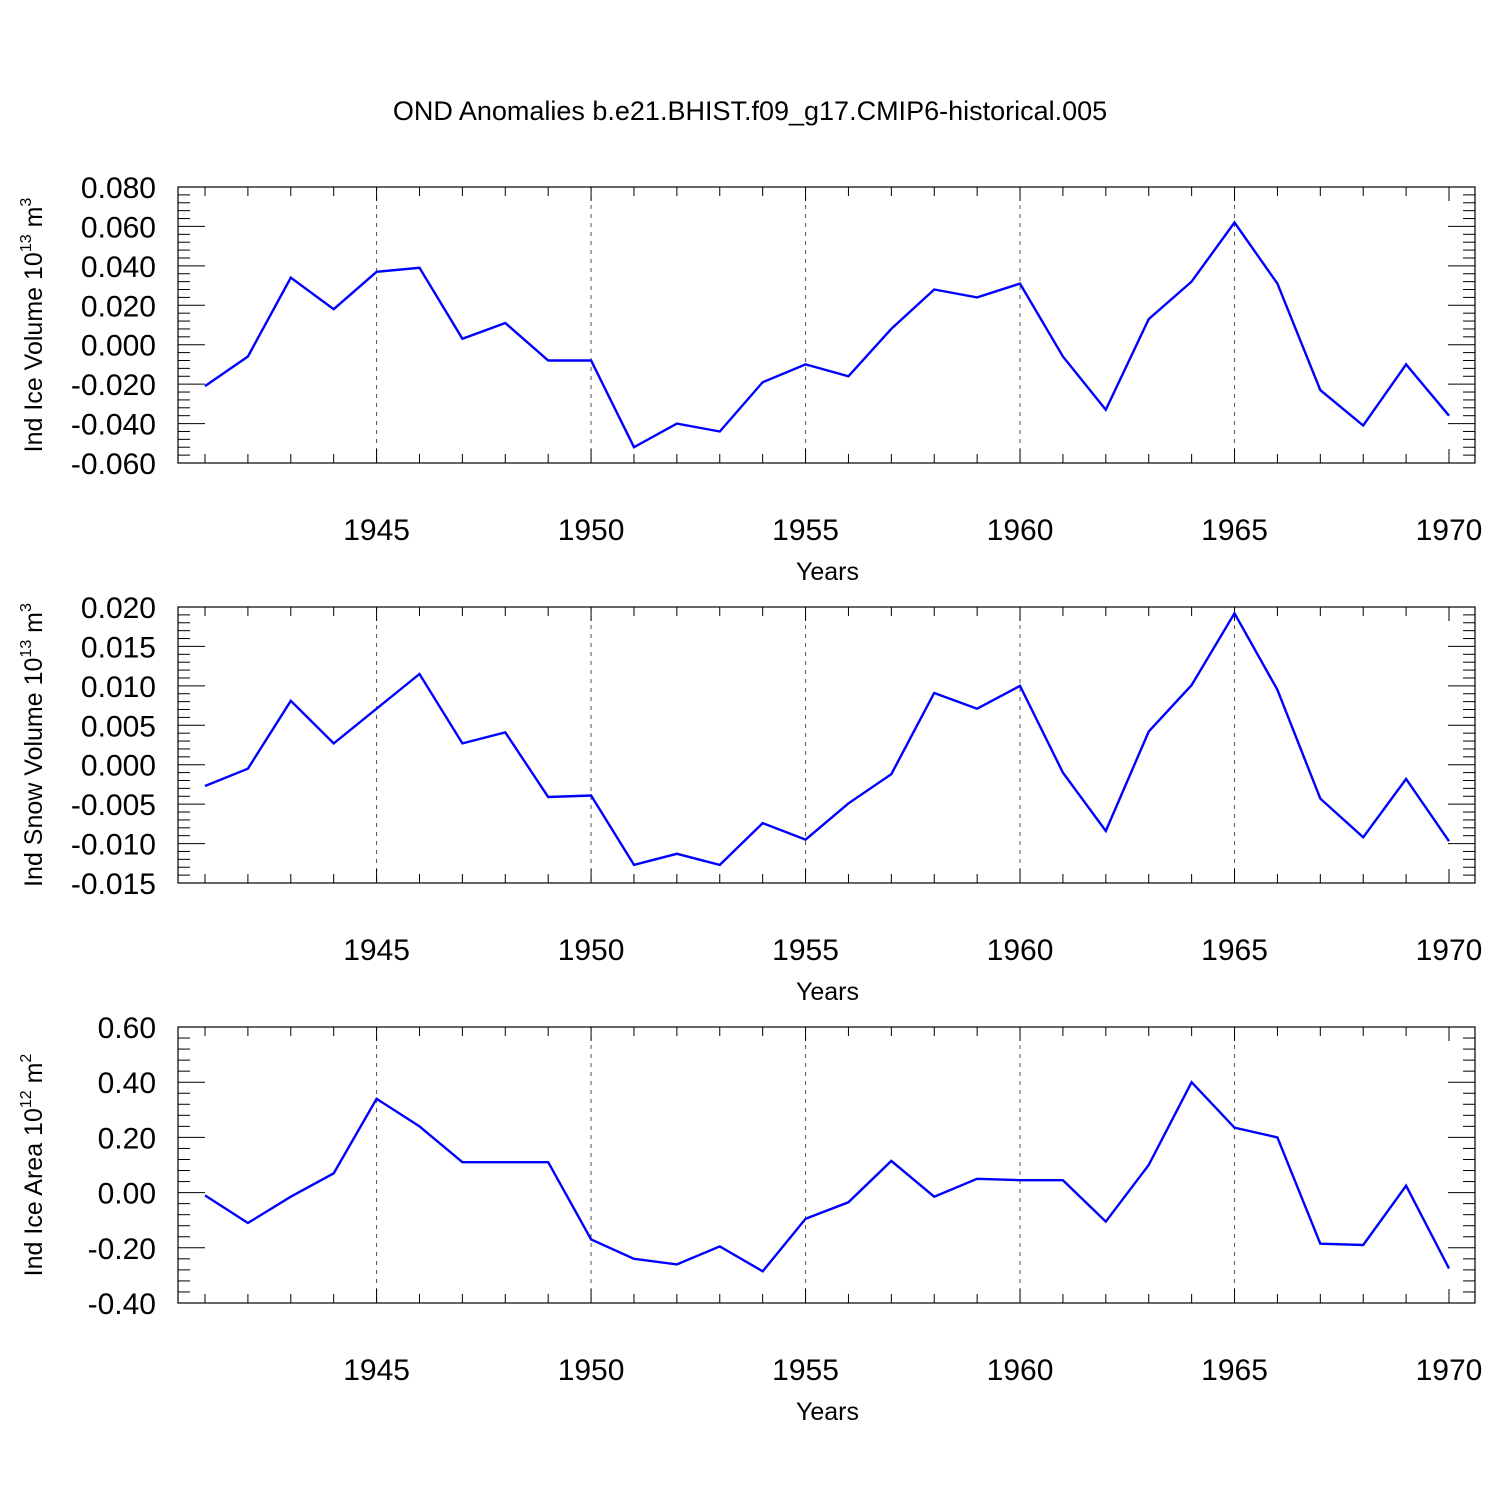  I want to click on y-axis-label: Ind Snow Volume 1013 m3, so click(33, 745).